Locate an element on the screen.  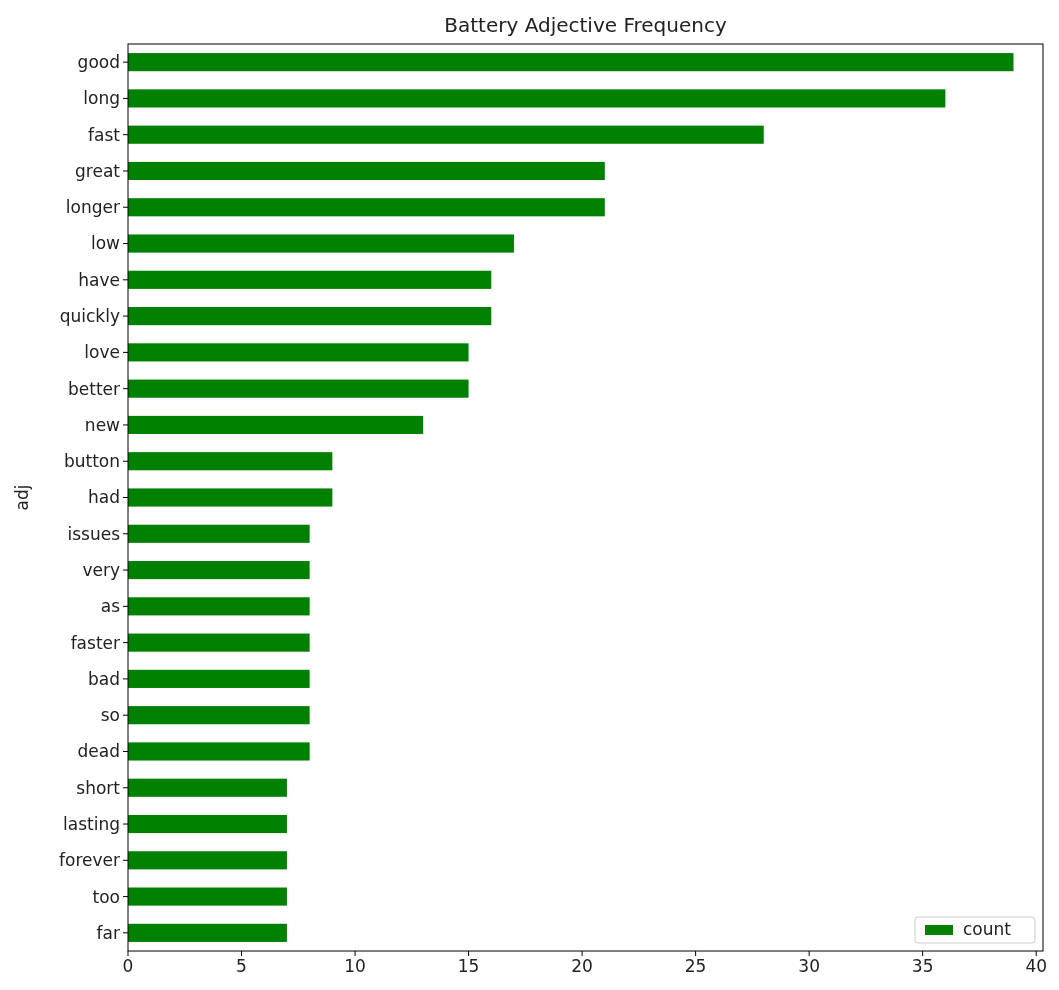
y-tick-label: forever is located at coordinates (89, 860).